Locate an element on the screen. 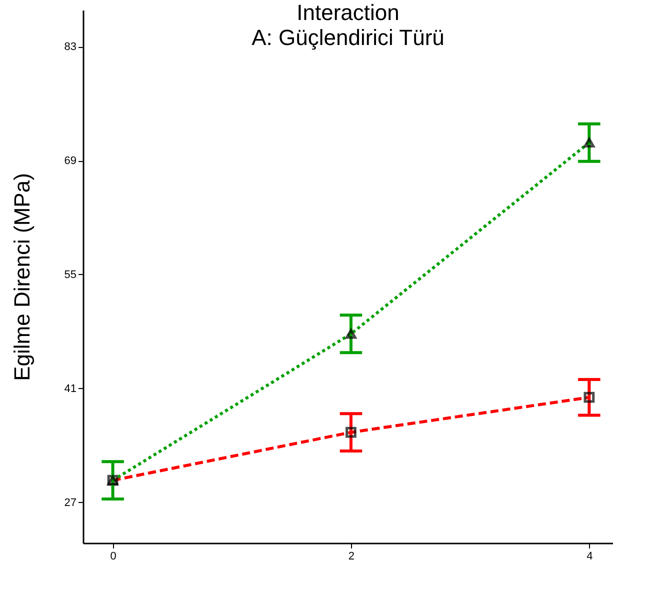 The image size is (645, 608). y-tick-label: 83 is located at coordinates (70, 47).